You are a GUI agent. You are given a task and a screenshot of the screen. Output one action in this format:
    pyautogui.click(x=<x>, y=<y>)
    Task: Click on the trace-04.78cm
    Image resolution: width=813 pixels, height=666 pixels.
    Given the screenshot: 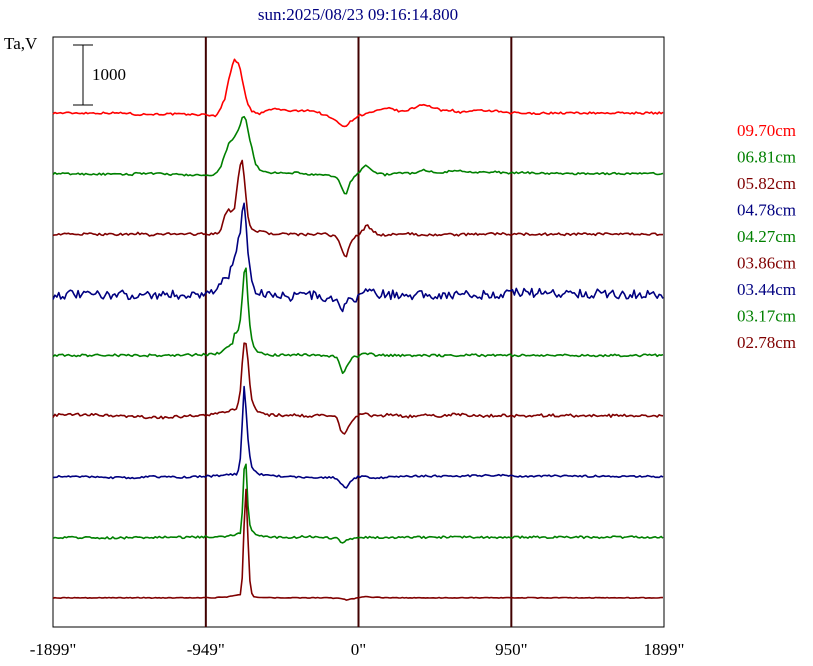 What is the action you would take?
    pyautogui.click(x=358, y=257)
    